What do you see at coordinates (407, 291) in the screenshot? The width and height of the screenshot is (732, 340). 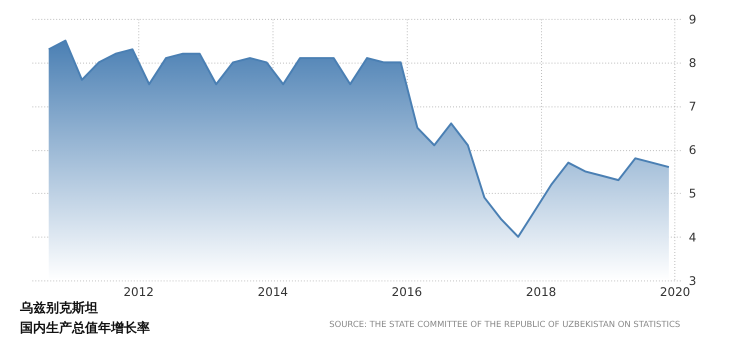 I see `x-tick-label: 2016` at bounding box center [407, 291].